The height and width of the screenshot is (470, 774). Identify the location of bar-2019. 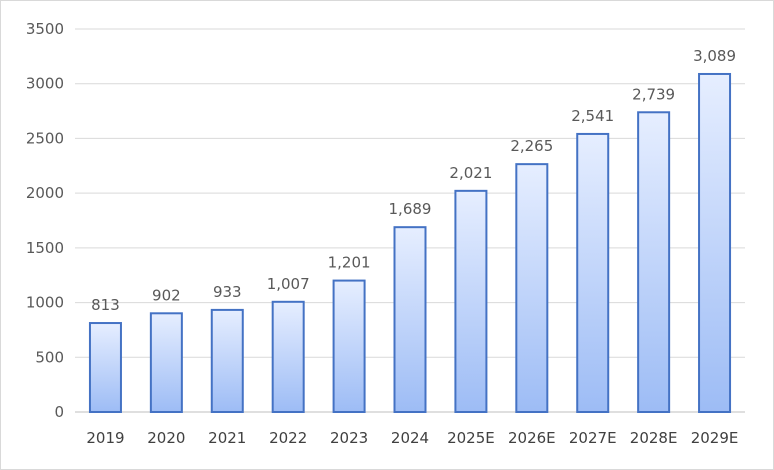
(105, 368).